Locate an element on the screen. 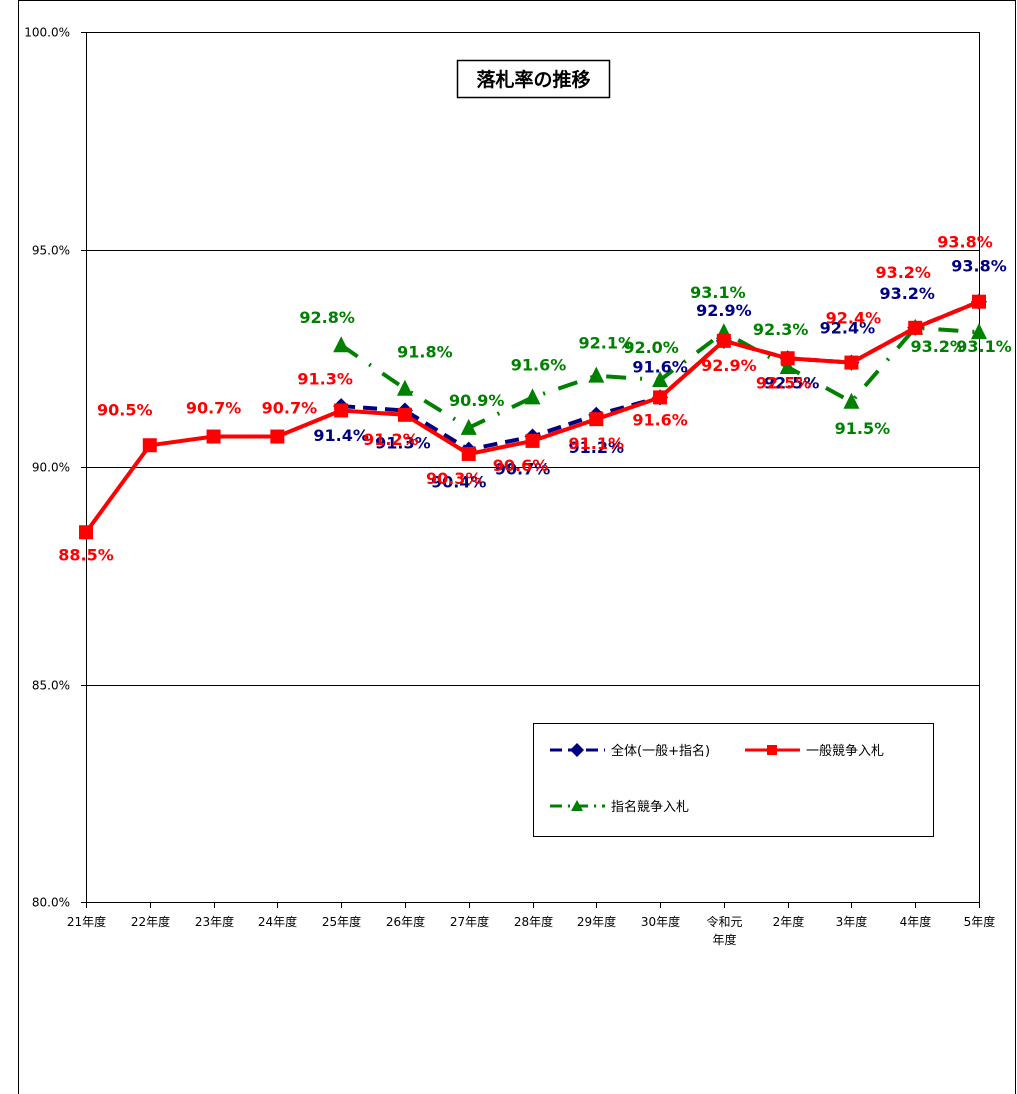  x-tick-label: 3年度 is located at coordinates (852, 921).